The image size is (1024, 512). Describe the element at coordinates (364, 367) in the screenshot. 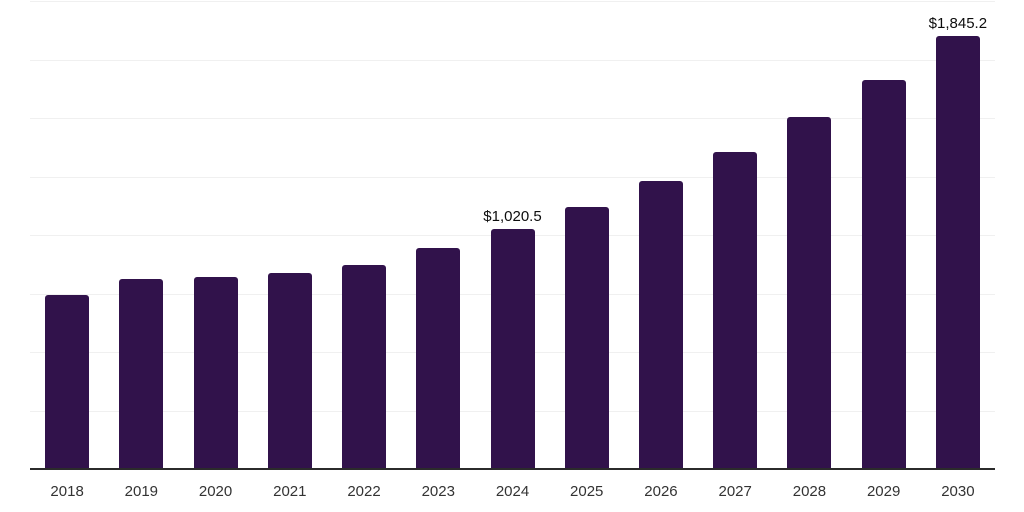

I see `bar-2022` at that location.